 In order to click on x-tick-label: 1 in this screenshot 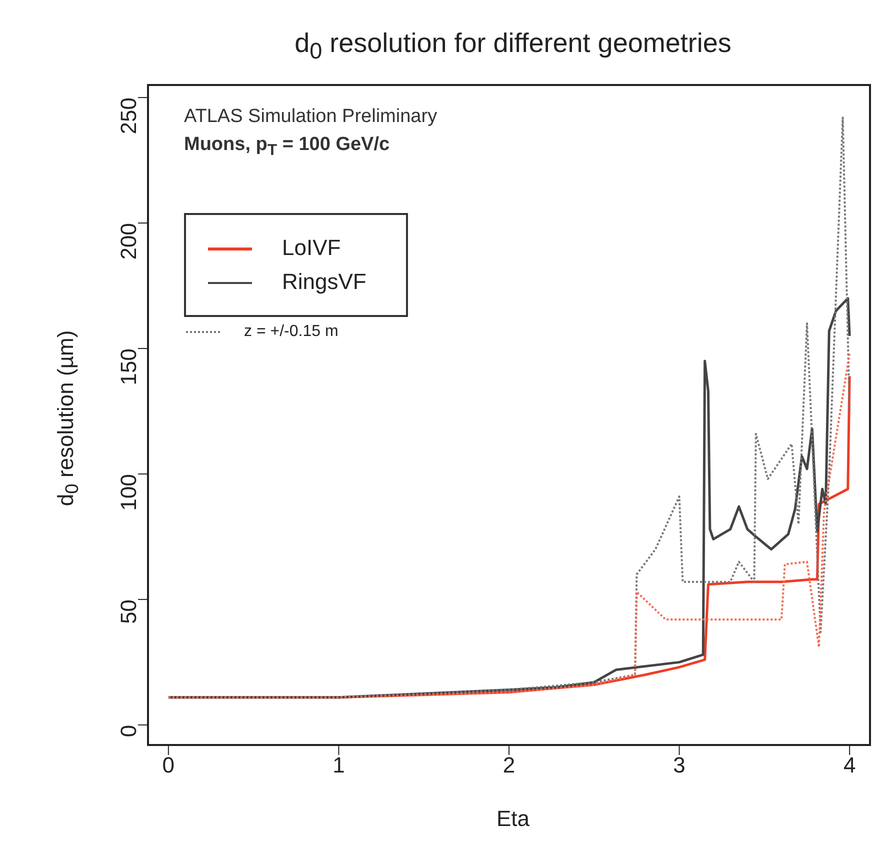, I will do `click(338, 765)`.